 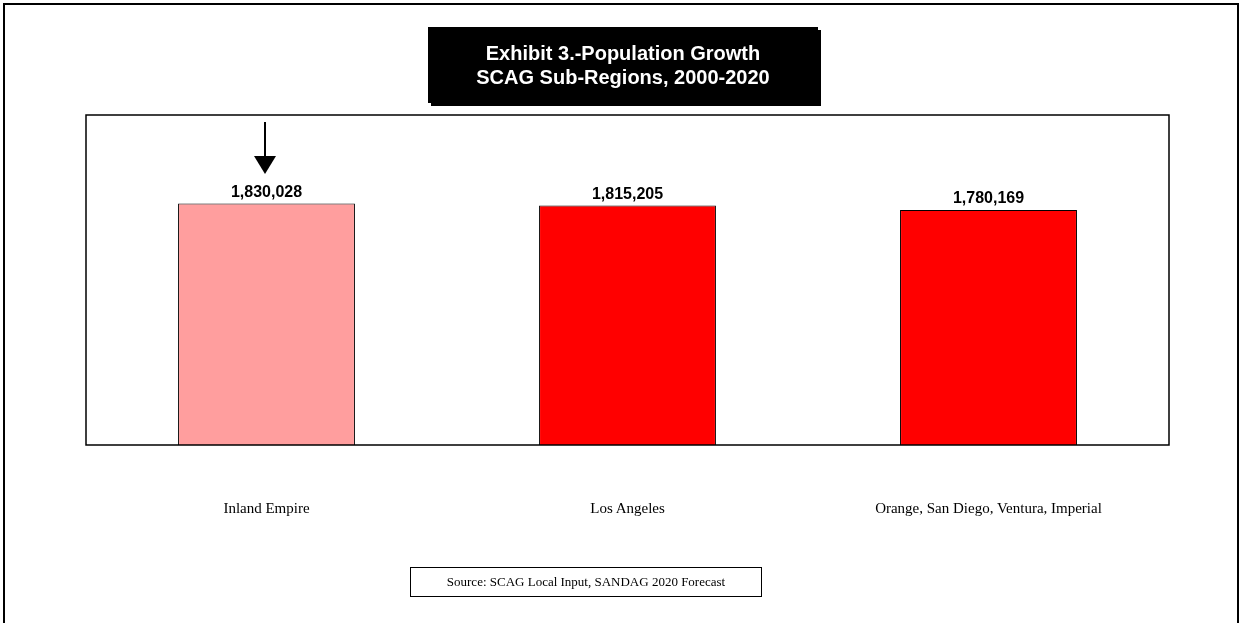 I want to click on source-note: Source: SCAG Local Input, SANDAG 2020 Forecast, so click(x=586, y=582).